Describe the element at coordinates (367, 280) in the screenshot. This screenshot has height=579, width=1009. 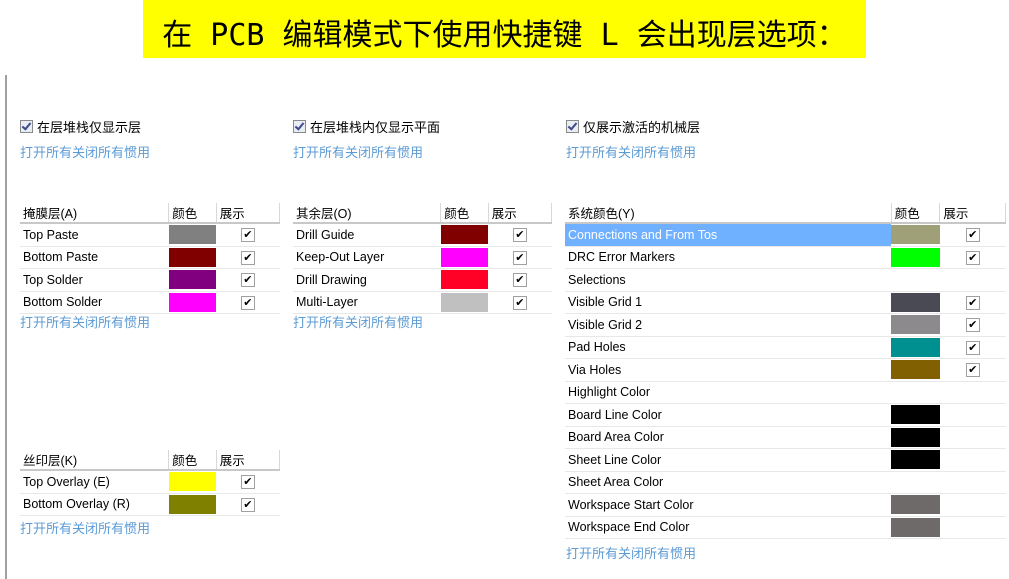
I see `layer-name: Drill Drawing` at that location.